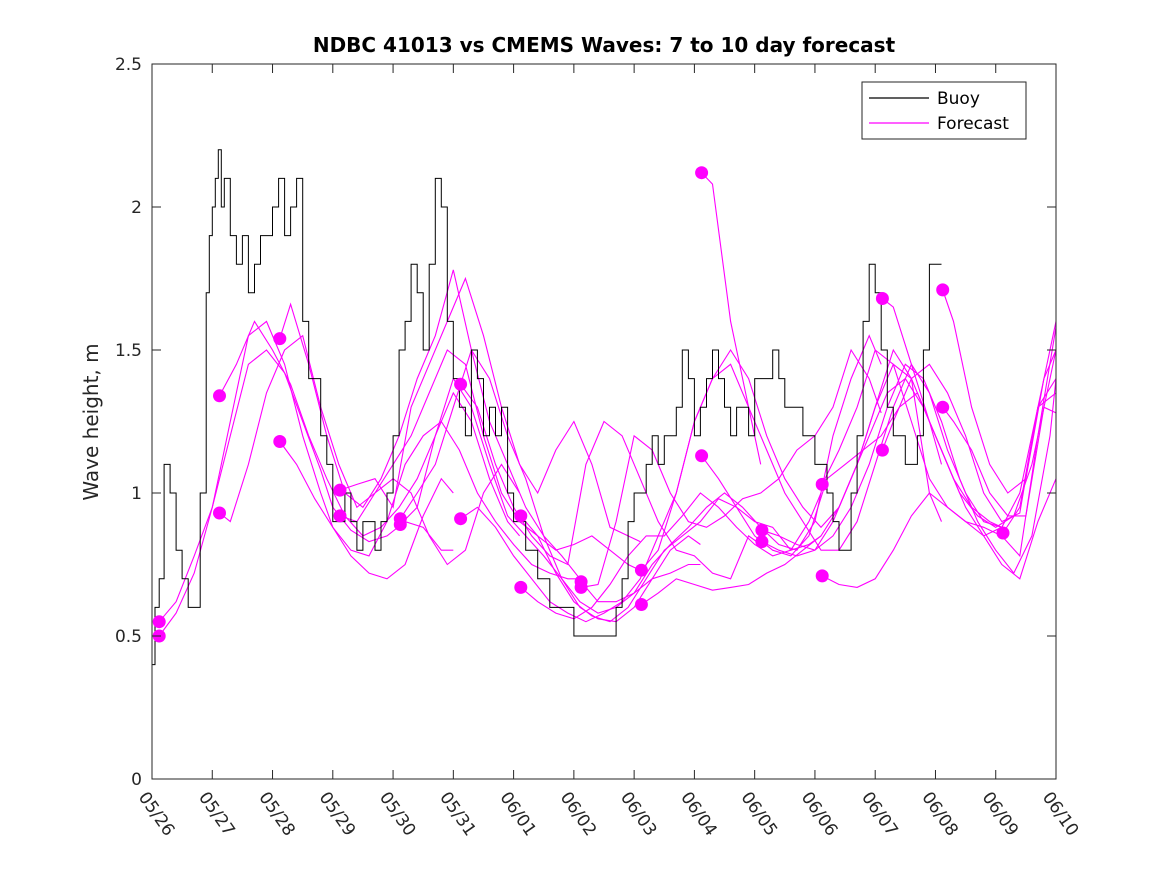 The height and width of the screenshot is (875, 1167). What do you see at coordinates (973, 124) in the screenshot?
I see `legend-forecast-label: Forecast` at bounding box center [973, 124].